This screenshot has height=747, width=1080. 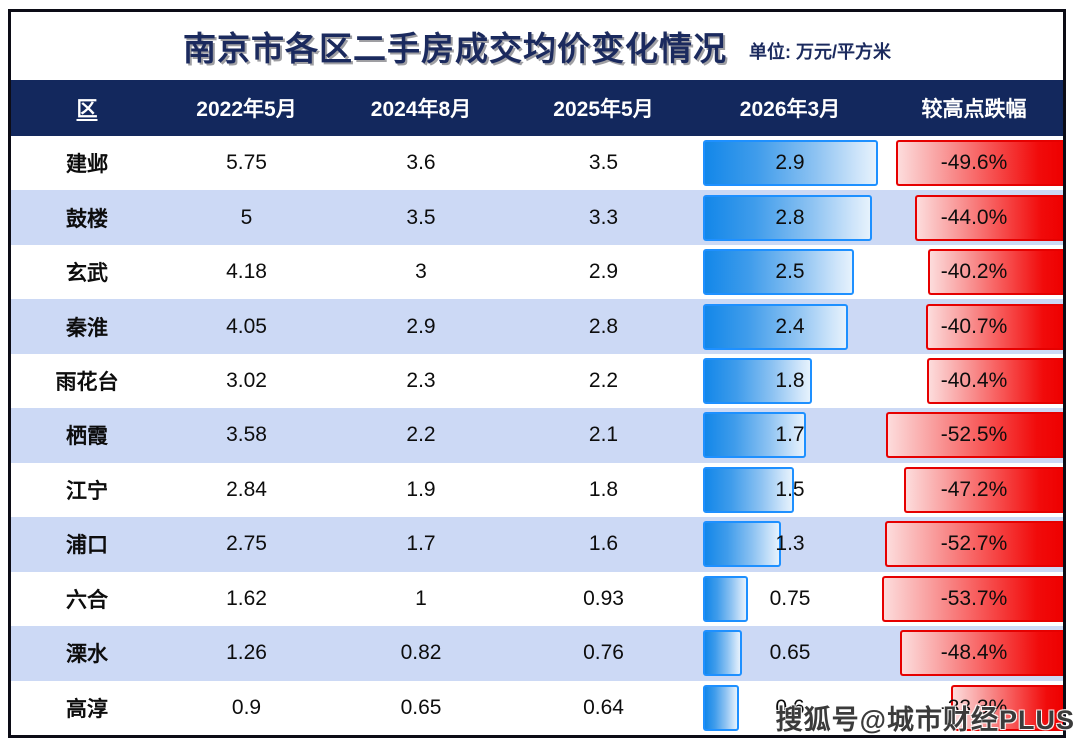 What do you see at coordinates (246, 489) in the screenshot?
I see `price-2022-05: 2.84` at bounding box center [246, 489].